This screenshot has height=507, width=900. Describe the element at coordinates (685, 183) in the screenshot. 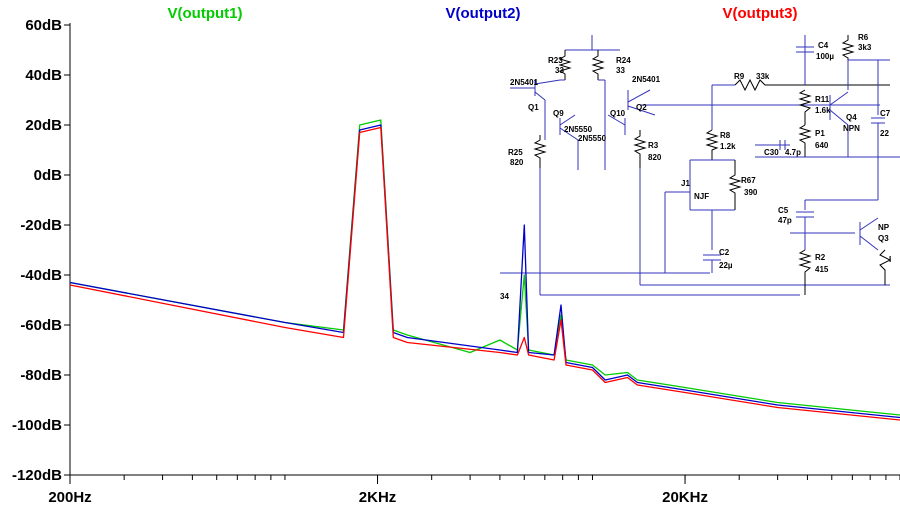

I see `sch-label: J1` at that location.